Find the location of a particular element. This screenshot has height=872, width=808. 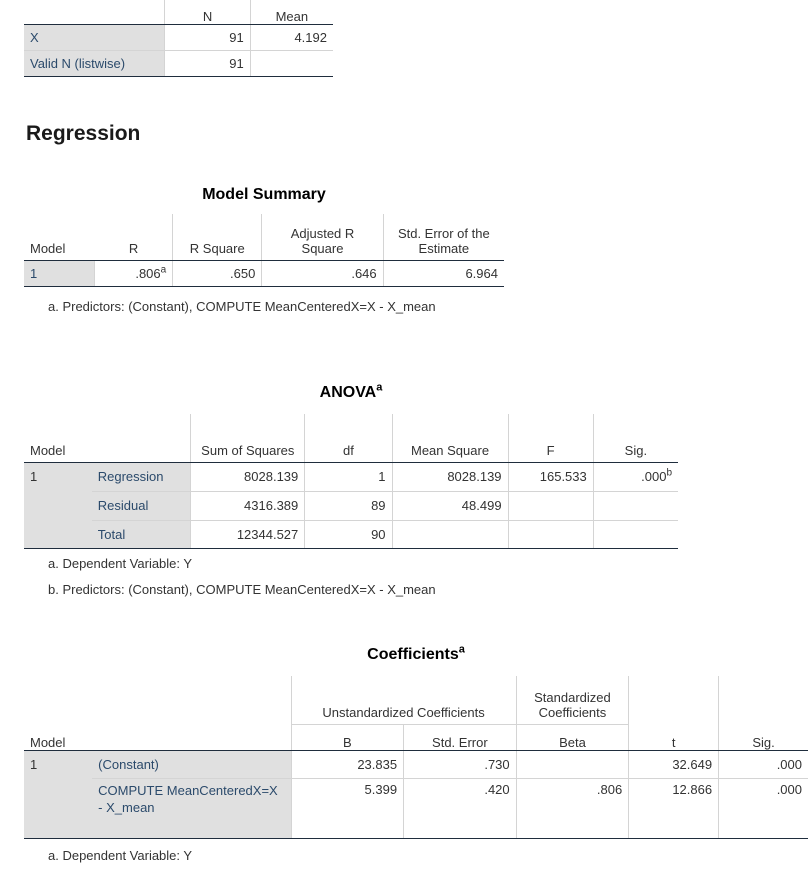

col-beta-header: Beta is located at coordinates (572, 737).